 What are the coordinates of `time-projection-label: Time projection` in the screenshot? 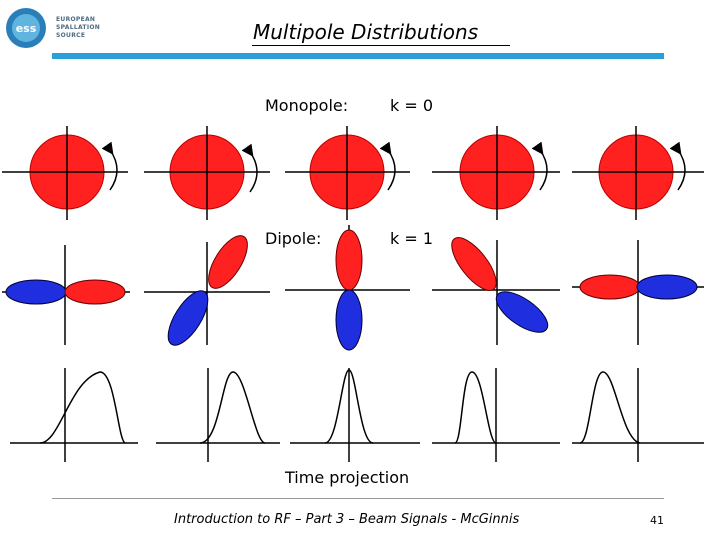 It's located at (347, 477).